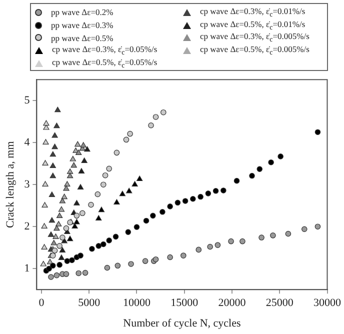 The image size is (344, 334). I want to click on legend-label: pp wave Δε=0.5%, so click(82, 37).